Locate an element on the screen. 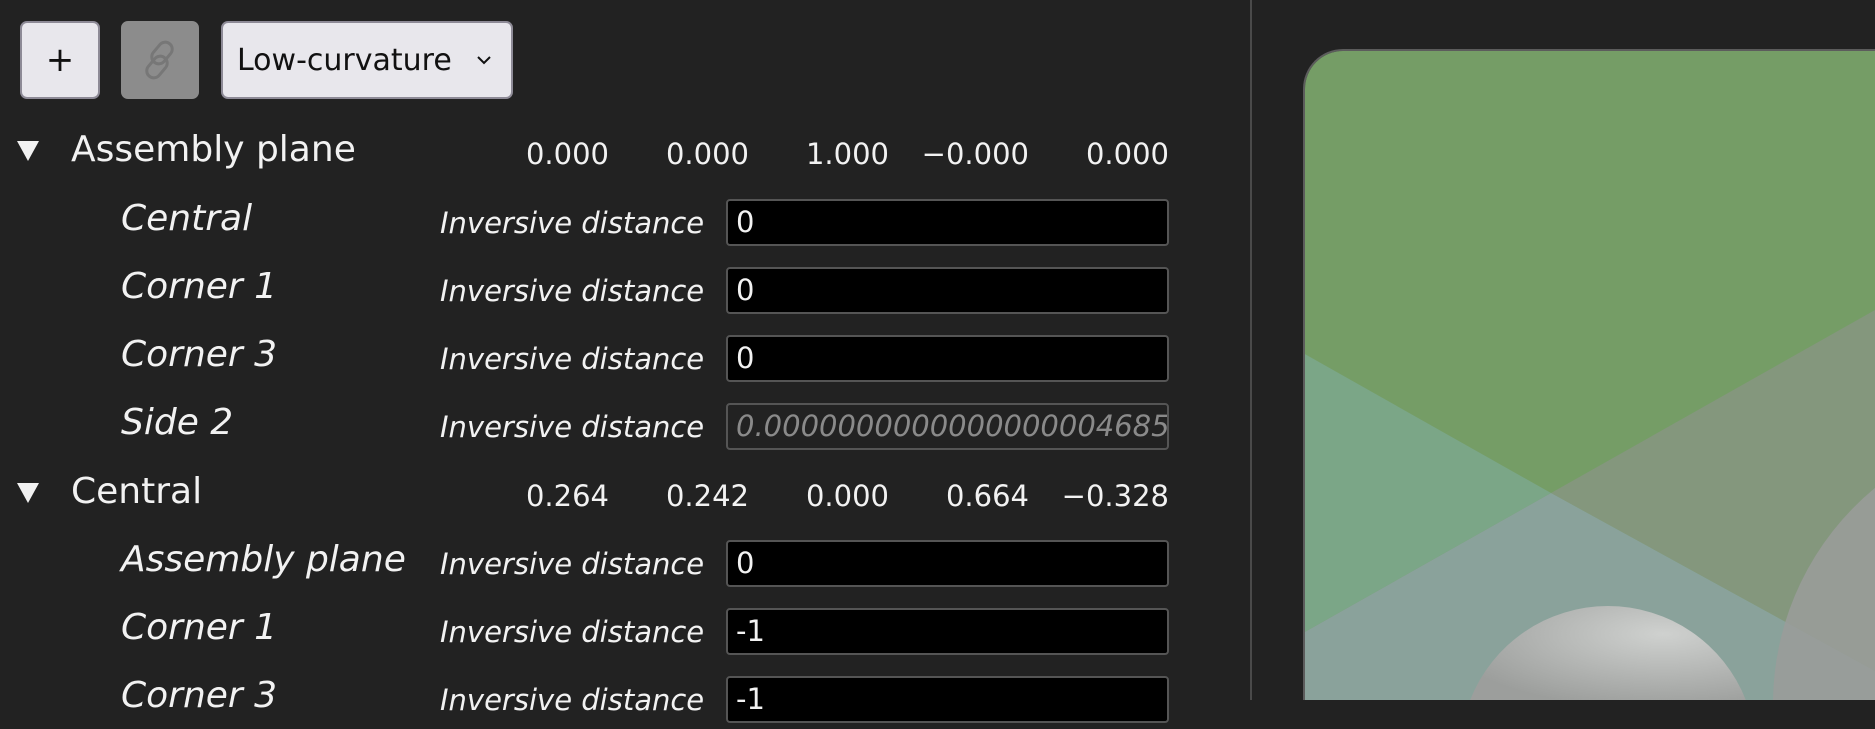 This screenshot has height=729, width=1875. coord-value: −0.328 is located at coordinates (1115, 496).